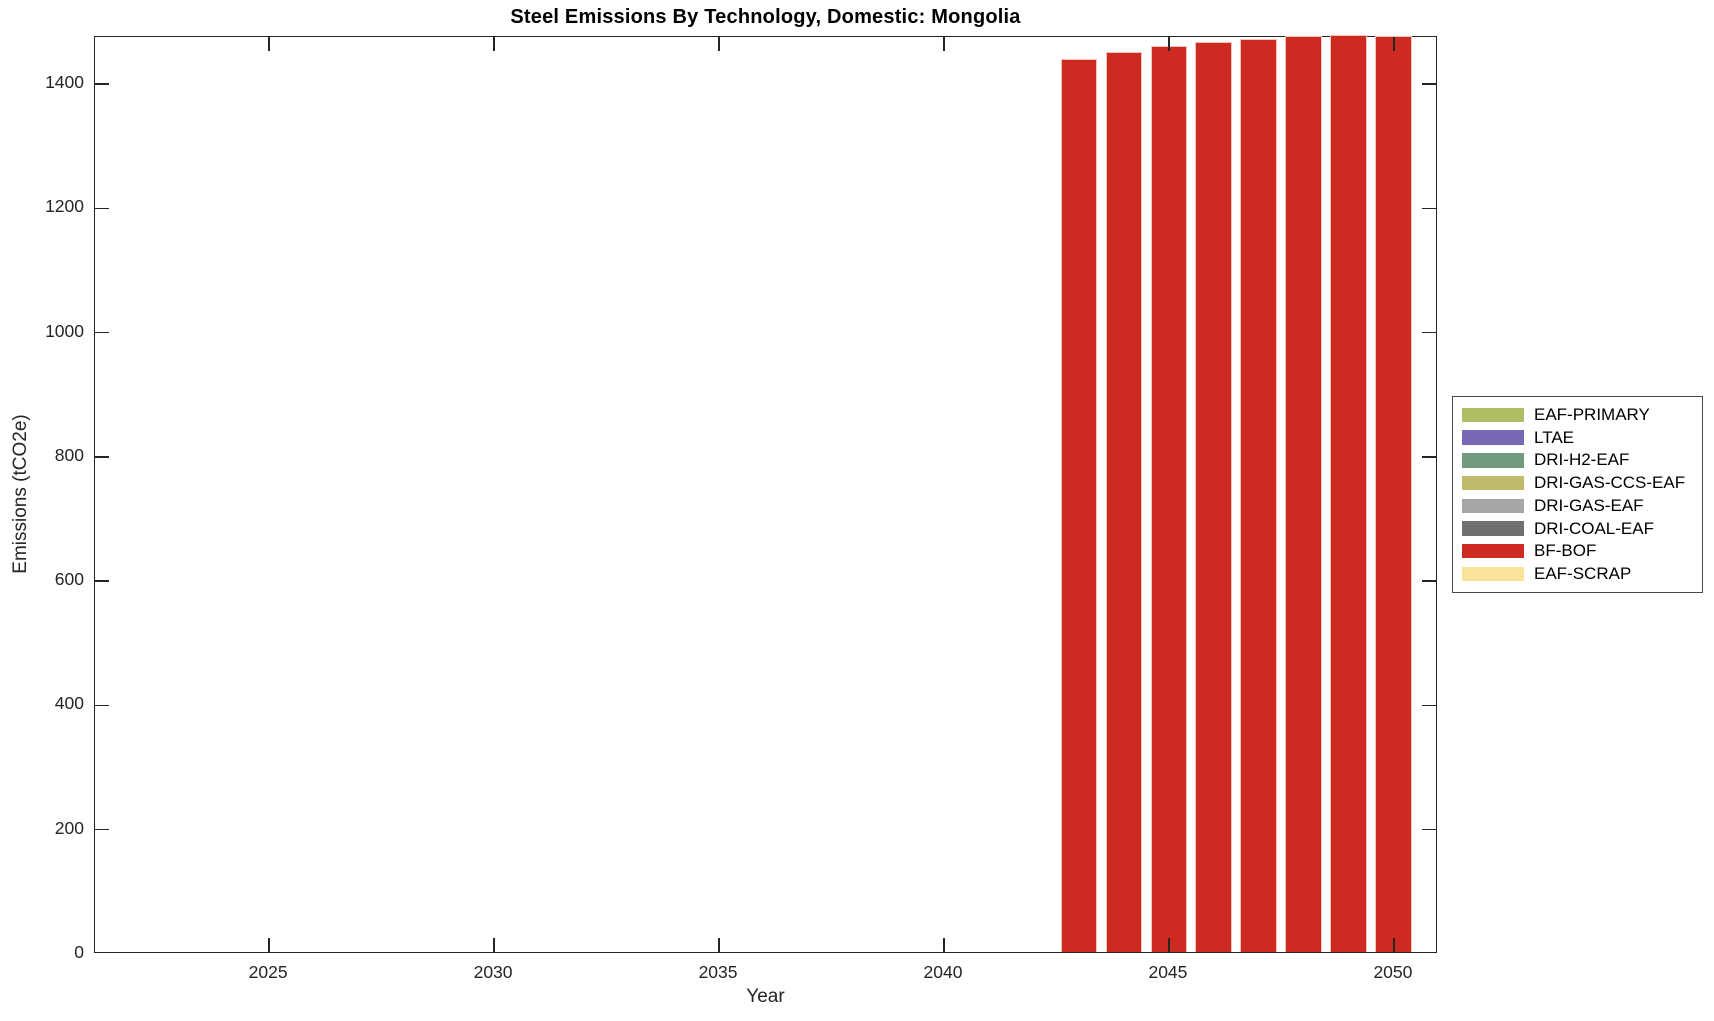  Describe the element at coordinates (493, 972) in the screenshot. I see `x-tick-label-2030: 2030` at that location.